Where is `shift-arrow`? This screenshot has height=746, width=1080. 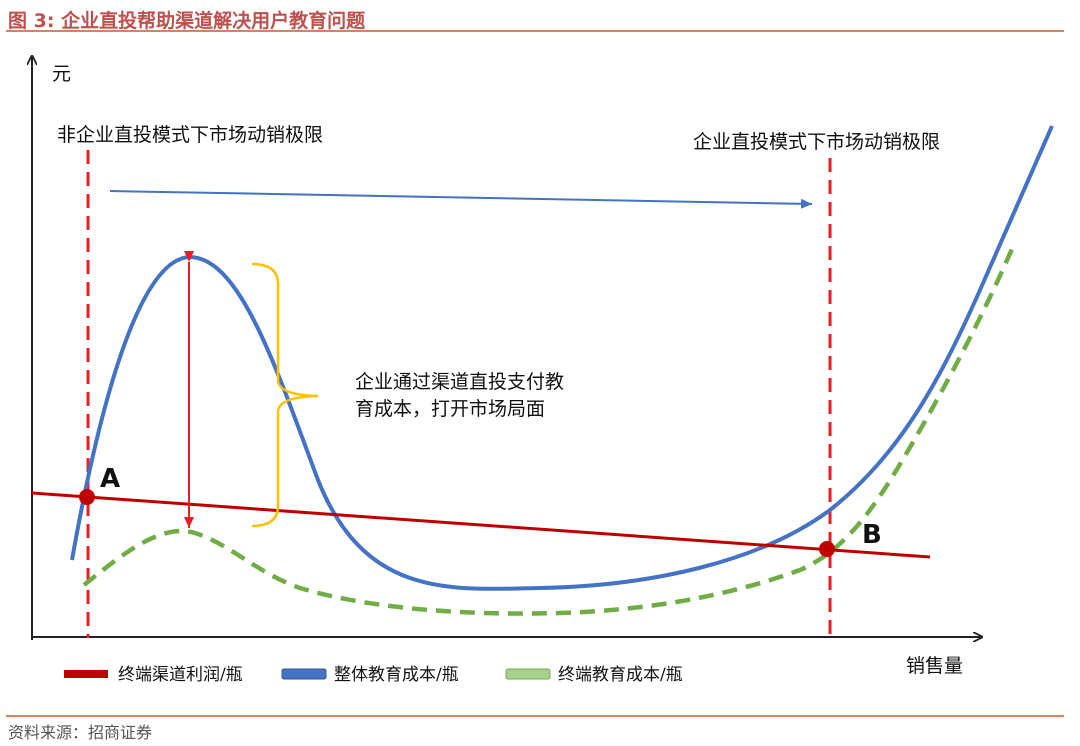
shift-arrow is located at coordinates (461, 199).